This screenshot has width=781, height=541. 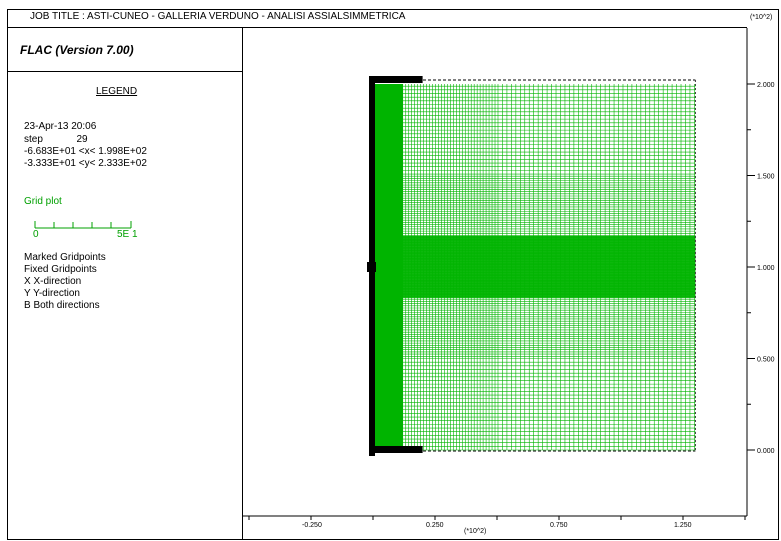 What do you see at coordinates (60, 269) in the screenshot?
I see `legend-fixed: Fixed Gridpoints` at bounding box center [60, 269].